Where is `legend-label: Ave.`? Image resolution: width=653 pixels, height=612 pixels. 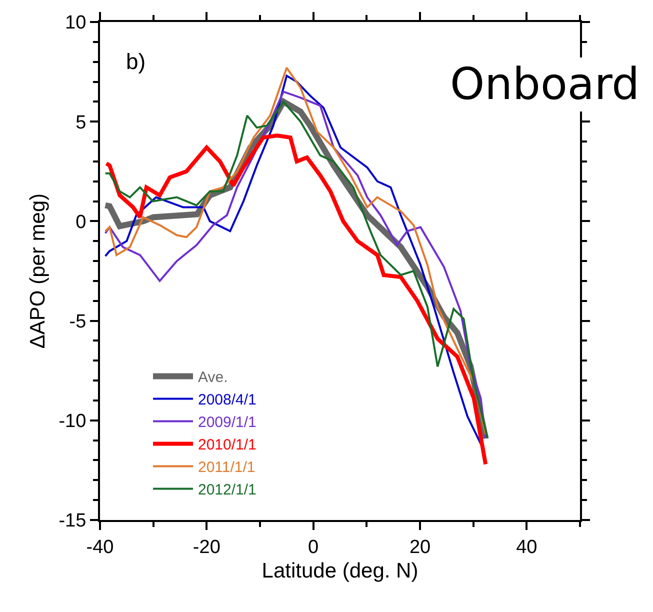
legend-label: Ave. is located at coordinates (213, 377).